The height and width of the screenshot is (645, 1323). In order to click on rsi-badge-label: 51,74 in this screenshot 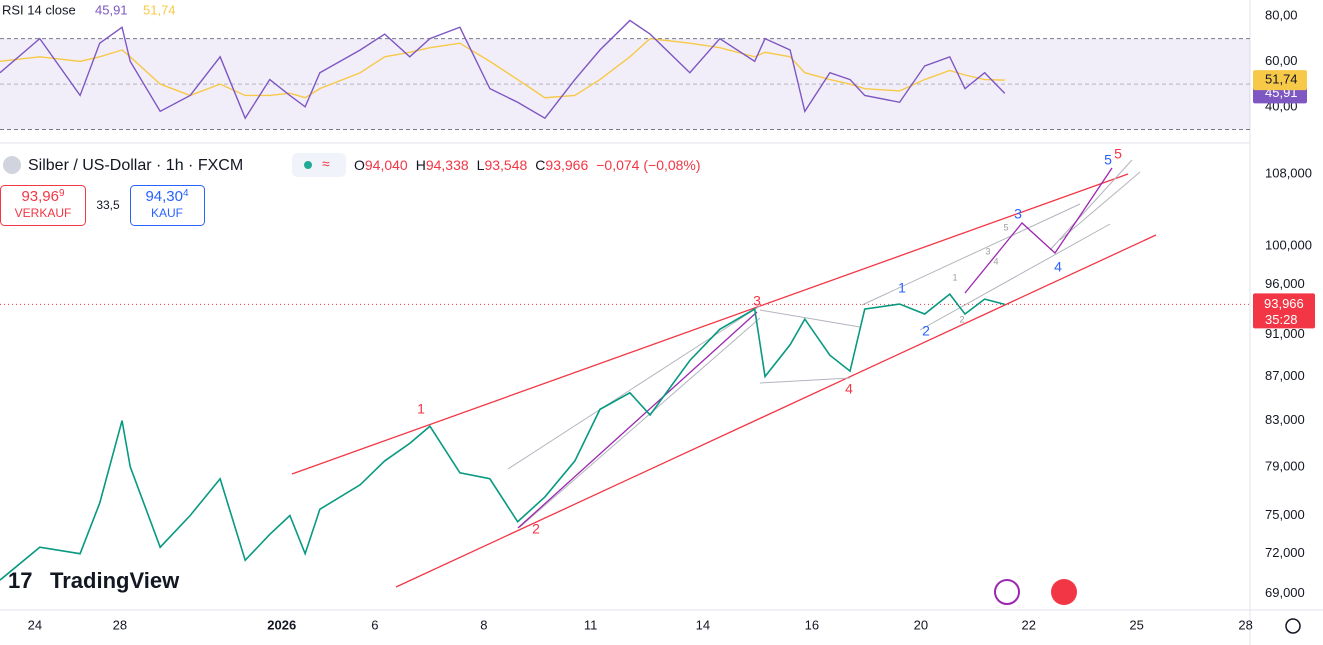, I will do `click(1281, 79)`.